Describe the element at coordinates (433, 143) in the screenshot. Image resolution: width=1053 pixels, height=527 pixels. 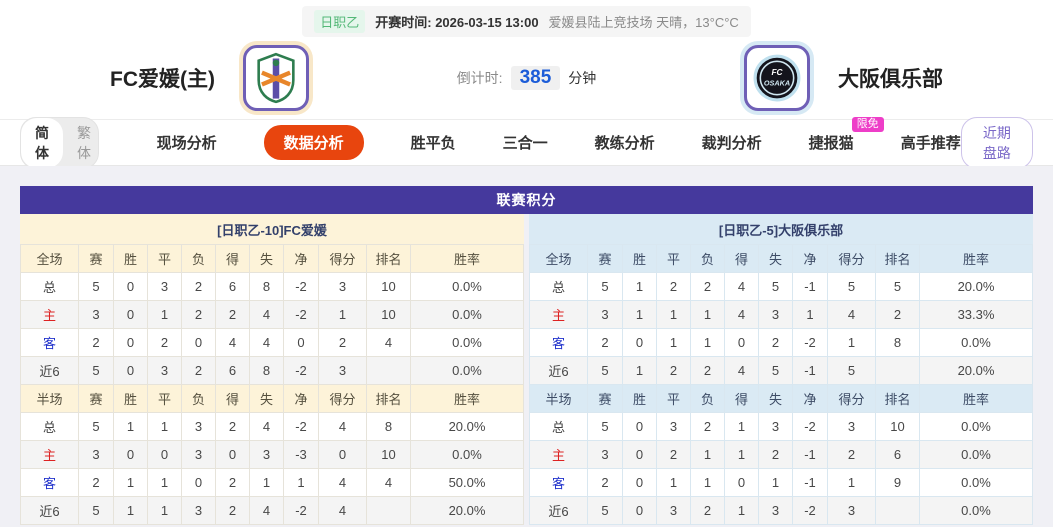
I see `tab-win-draw-lose: 胜平负` at that location.